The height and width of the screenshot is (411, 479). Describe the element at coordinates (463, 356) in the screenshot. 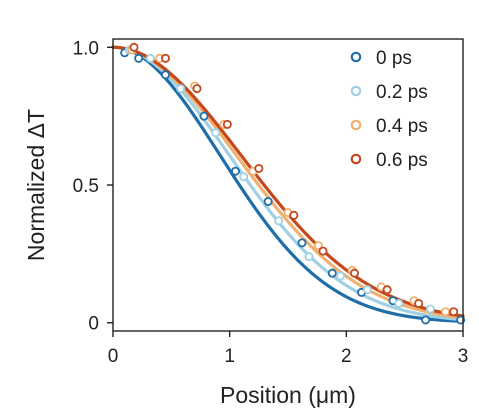

I see `x-tick-label: 3` at that location.